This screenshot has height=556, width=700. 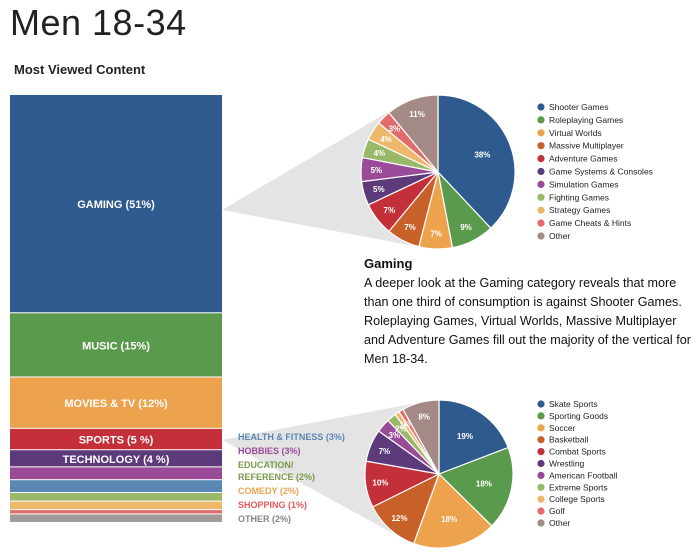 What do you see at coordinates (583, 159) in the screenshot?
I see `gaming-legend-label-adventure-games: Adventure Games` at bounding box center [583, 159].